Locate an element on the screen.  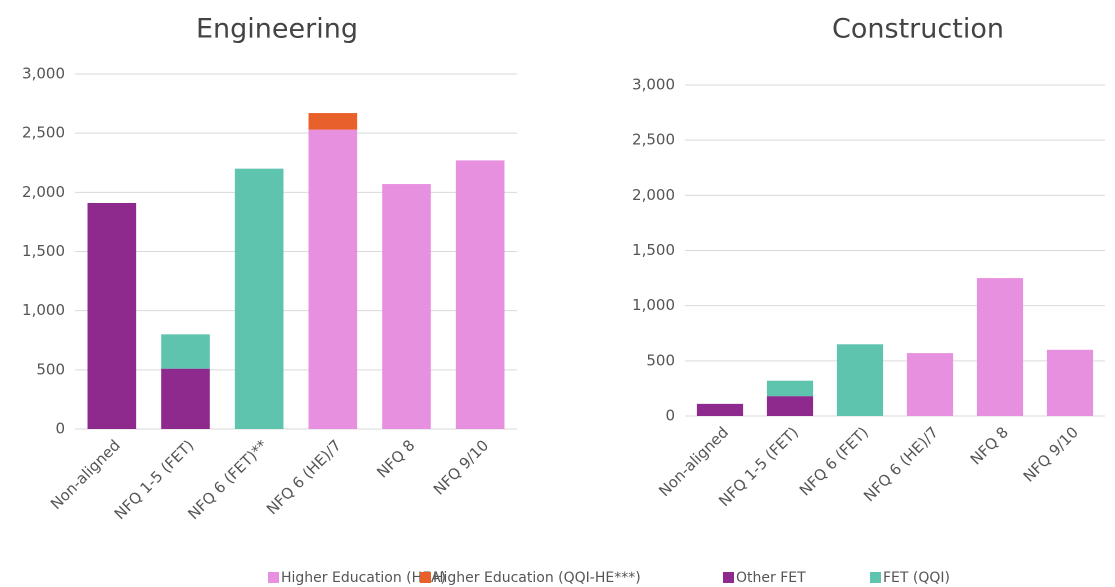
legend-label: Other FET is located at coordinates (771, 578).